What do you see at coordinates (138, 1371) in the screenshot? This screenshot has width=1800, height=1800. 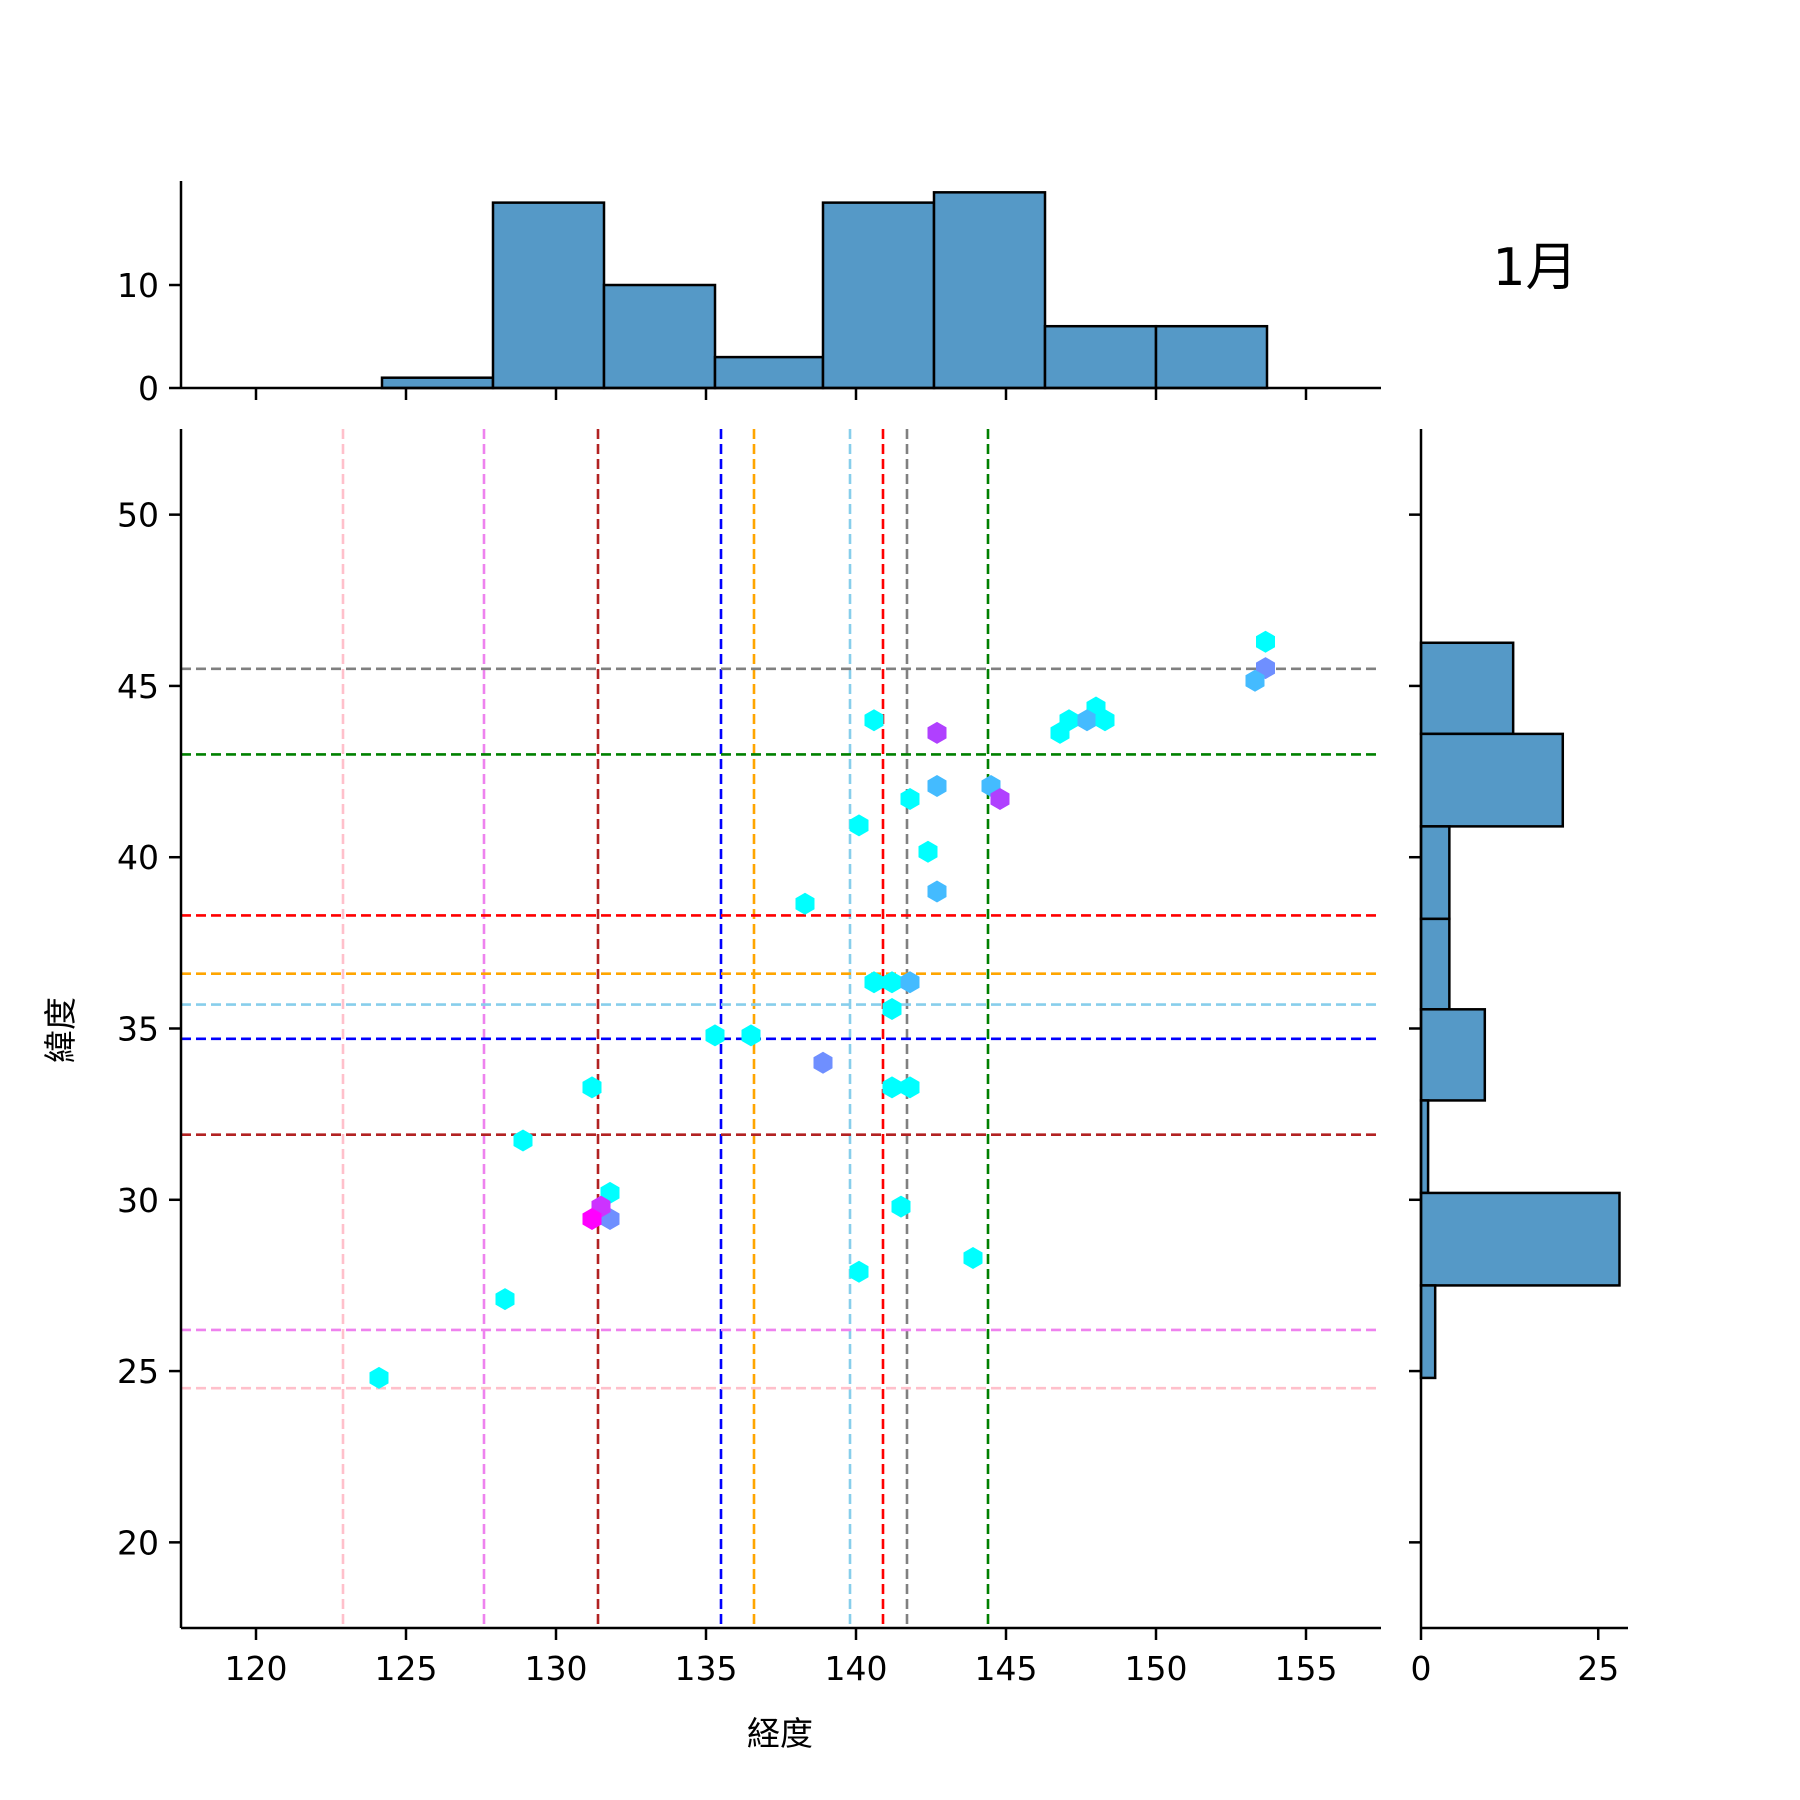 I see `y-tick-label: 25` at bounding box center [138, 1371].